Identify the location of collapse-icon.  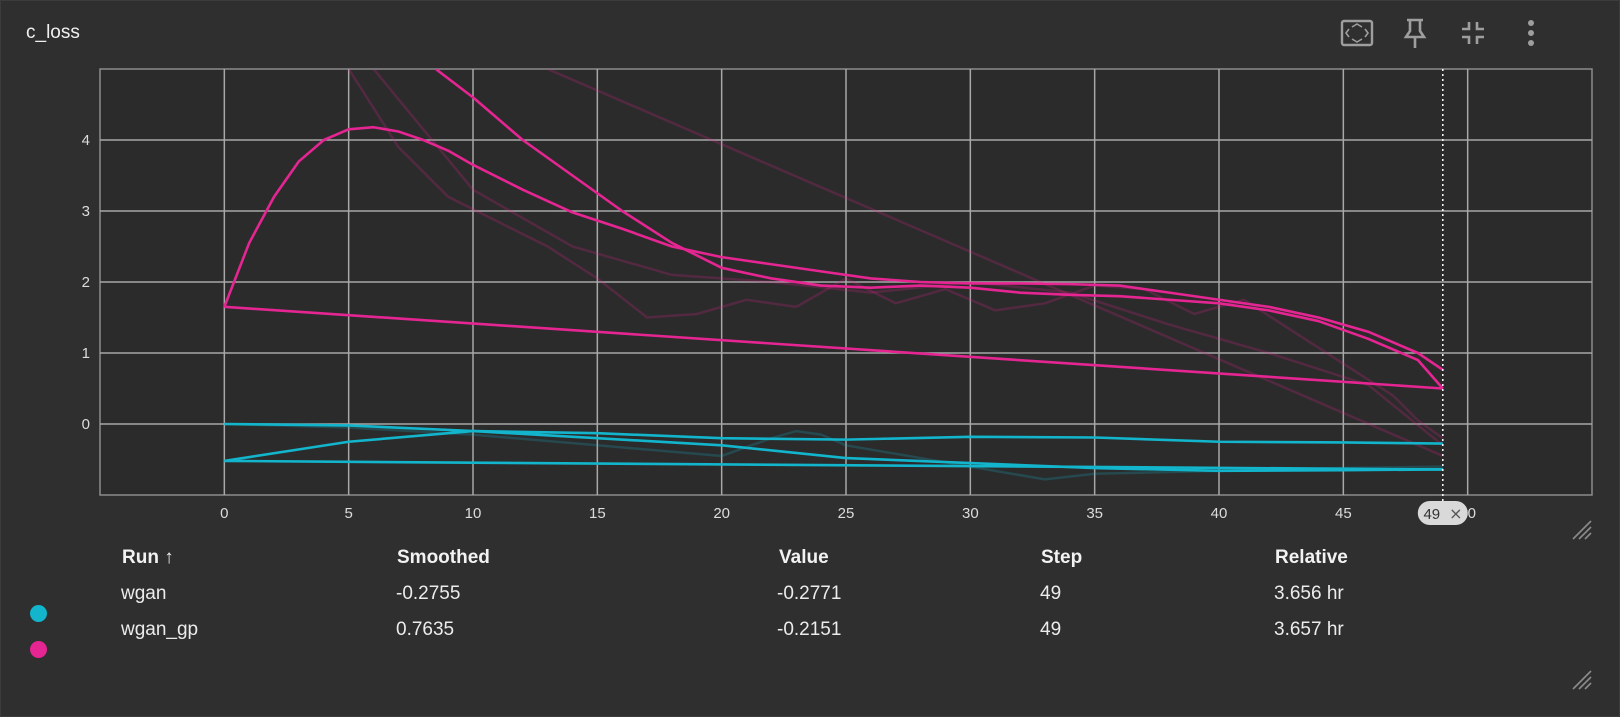
(1473, 33).